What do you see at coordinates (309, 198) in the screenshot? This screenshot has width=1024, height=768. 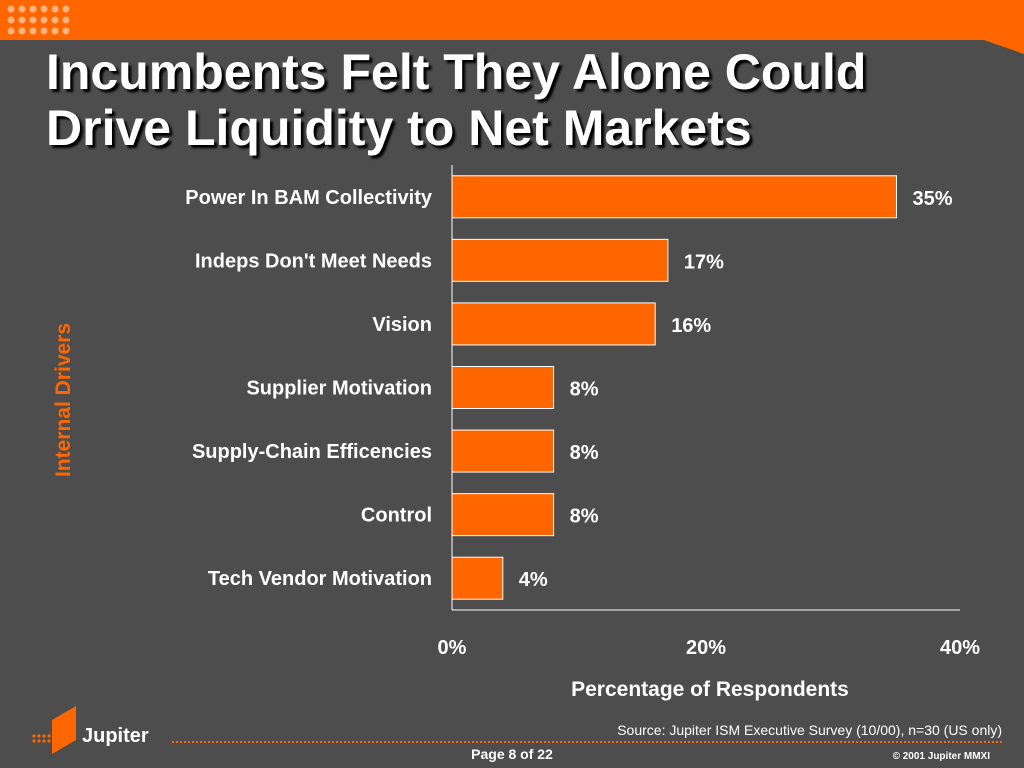 I see `category-label: Power In BAM Collectivity` at bounding box center [309, 198].